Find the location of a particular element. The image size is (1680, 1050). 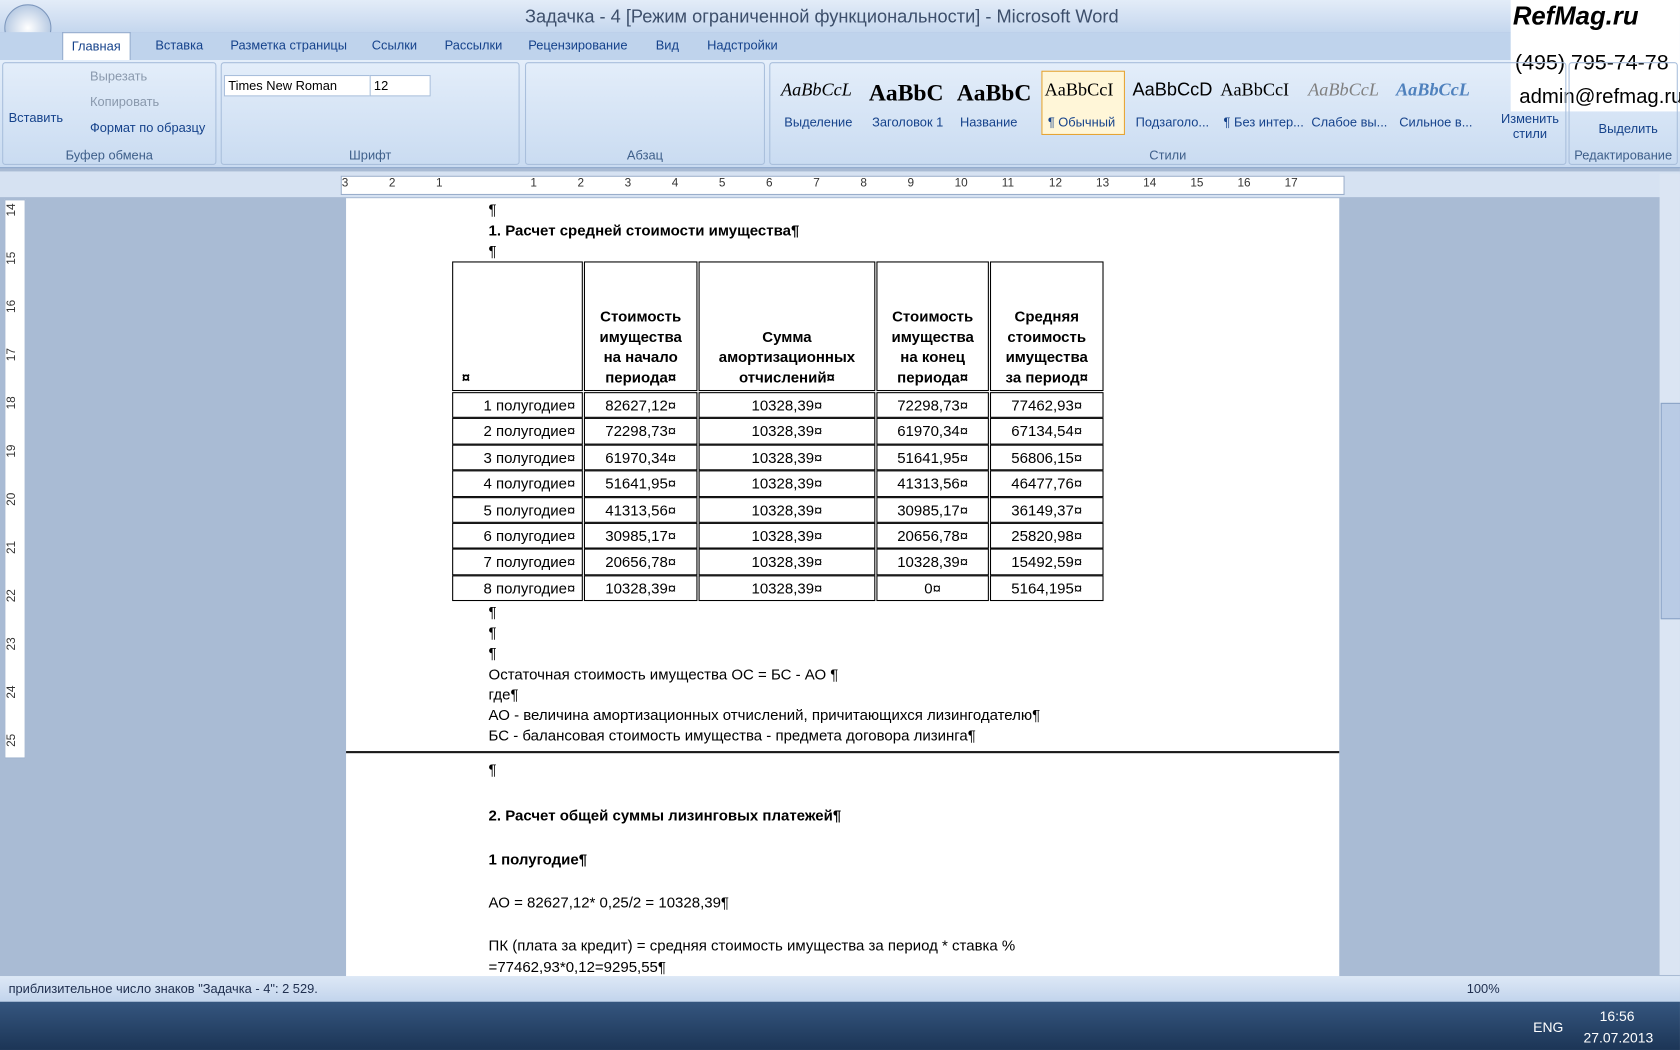

paste-button: Вставить is located at coordinates (36, 118).